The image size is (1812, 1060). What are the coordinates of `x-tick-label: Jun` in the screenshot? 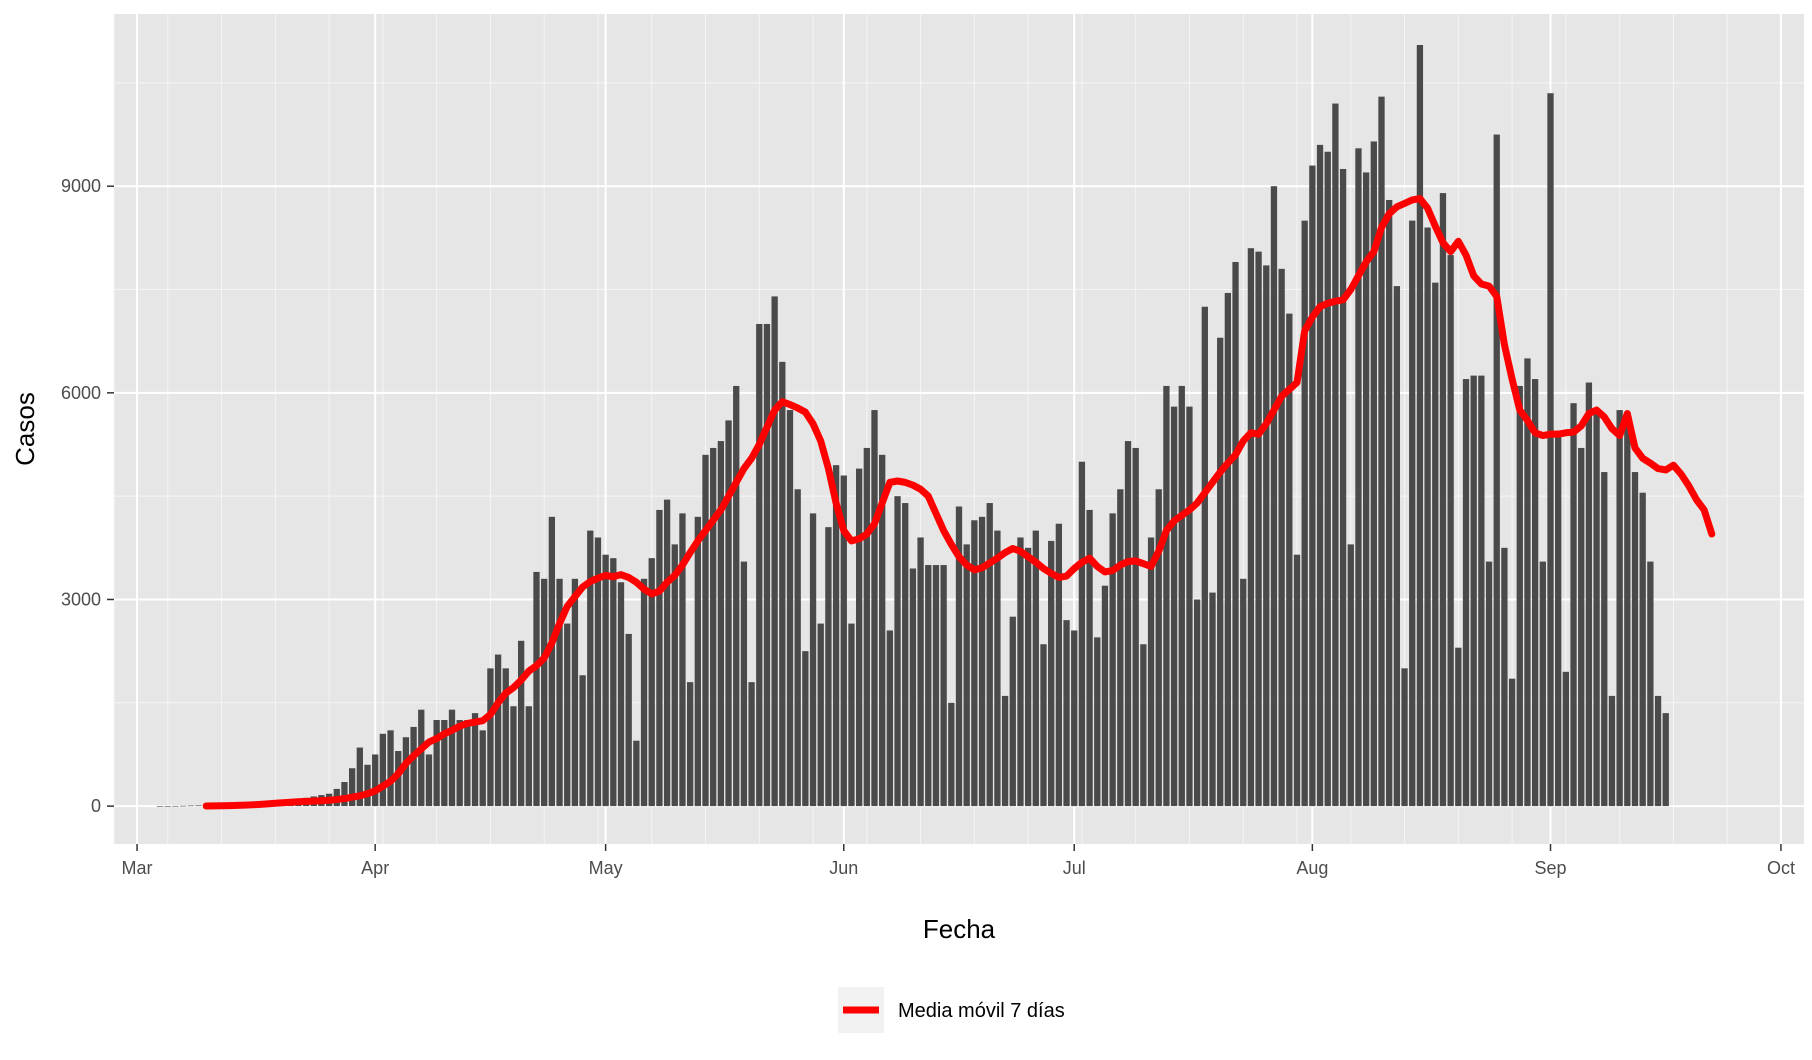 It's located at (843, 868).